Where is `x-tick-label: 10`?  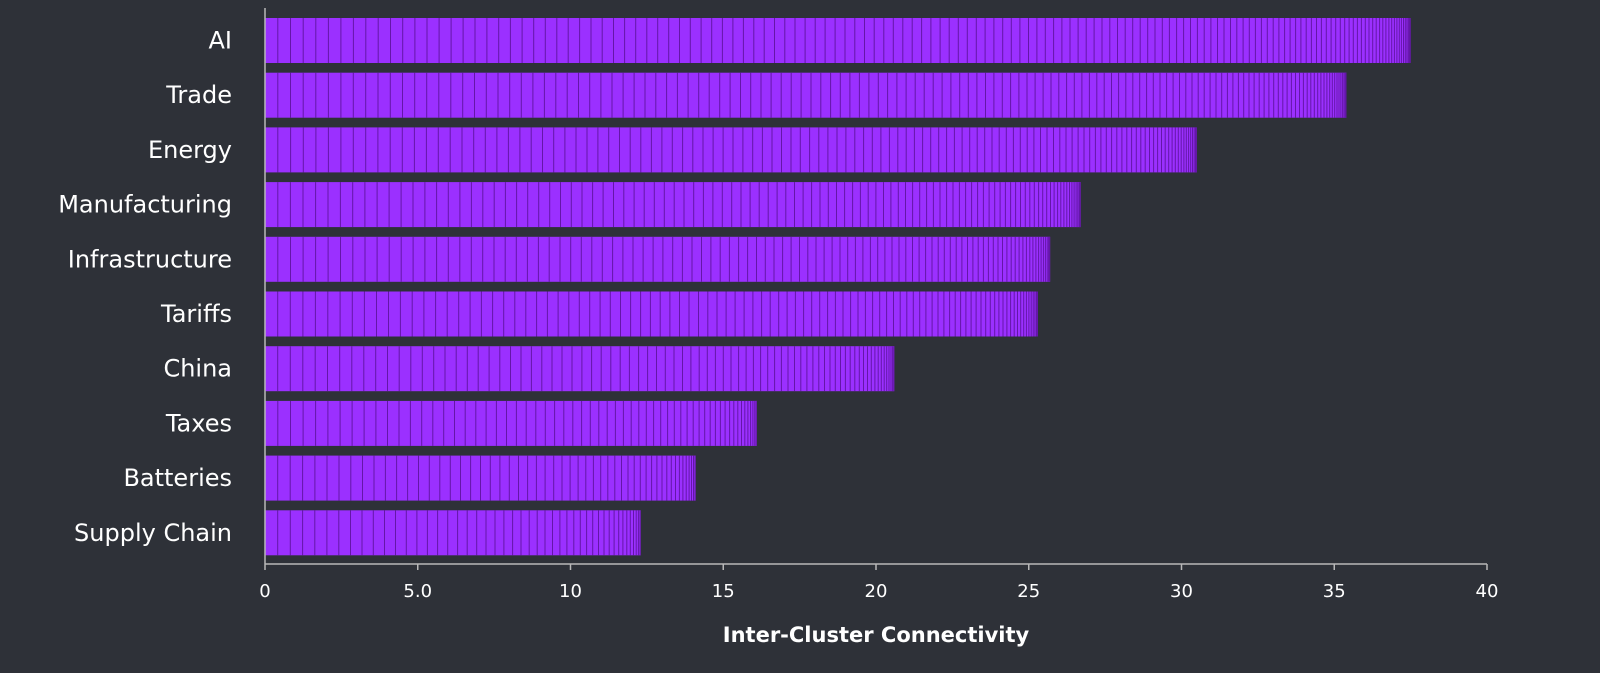 x-tick-label: 10 is located at coordinates (570, 591).